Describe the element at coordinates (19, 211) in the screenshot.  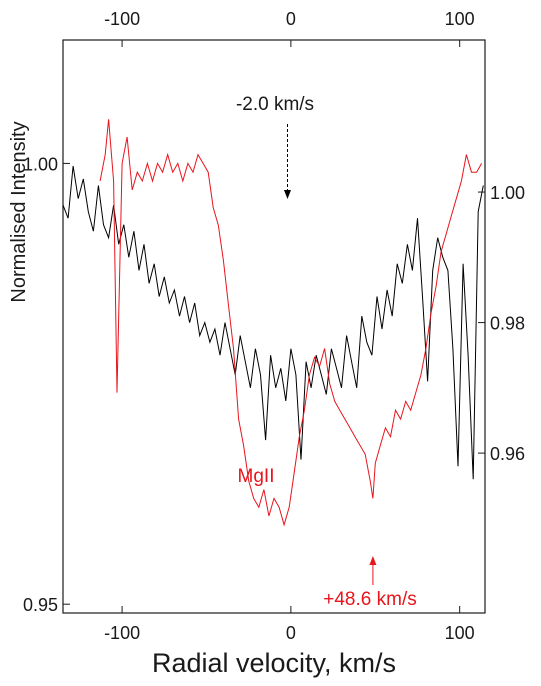
I see `y-axis-title: Normalised Intensity` at that location.